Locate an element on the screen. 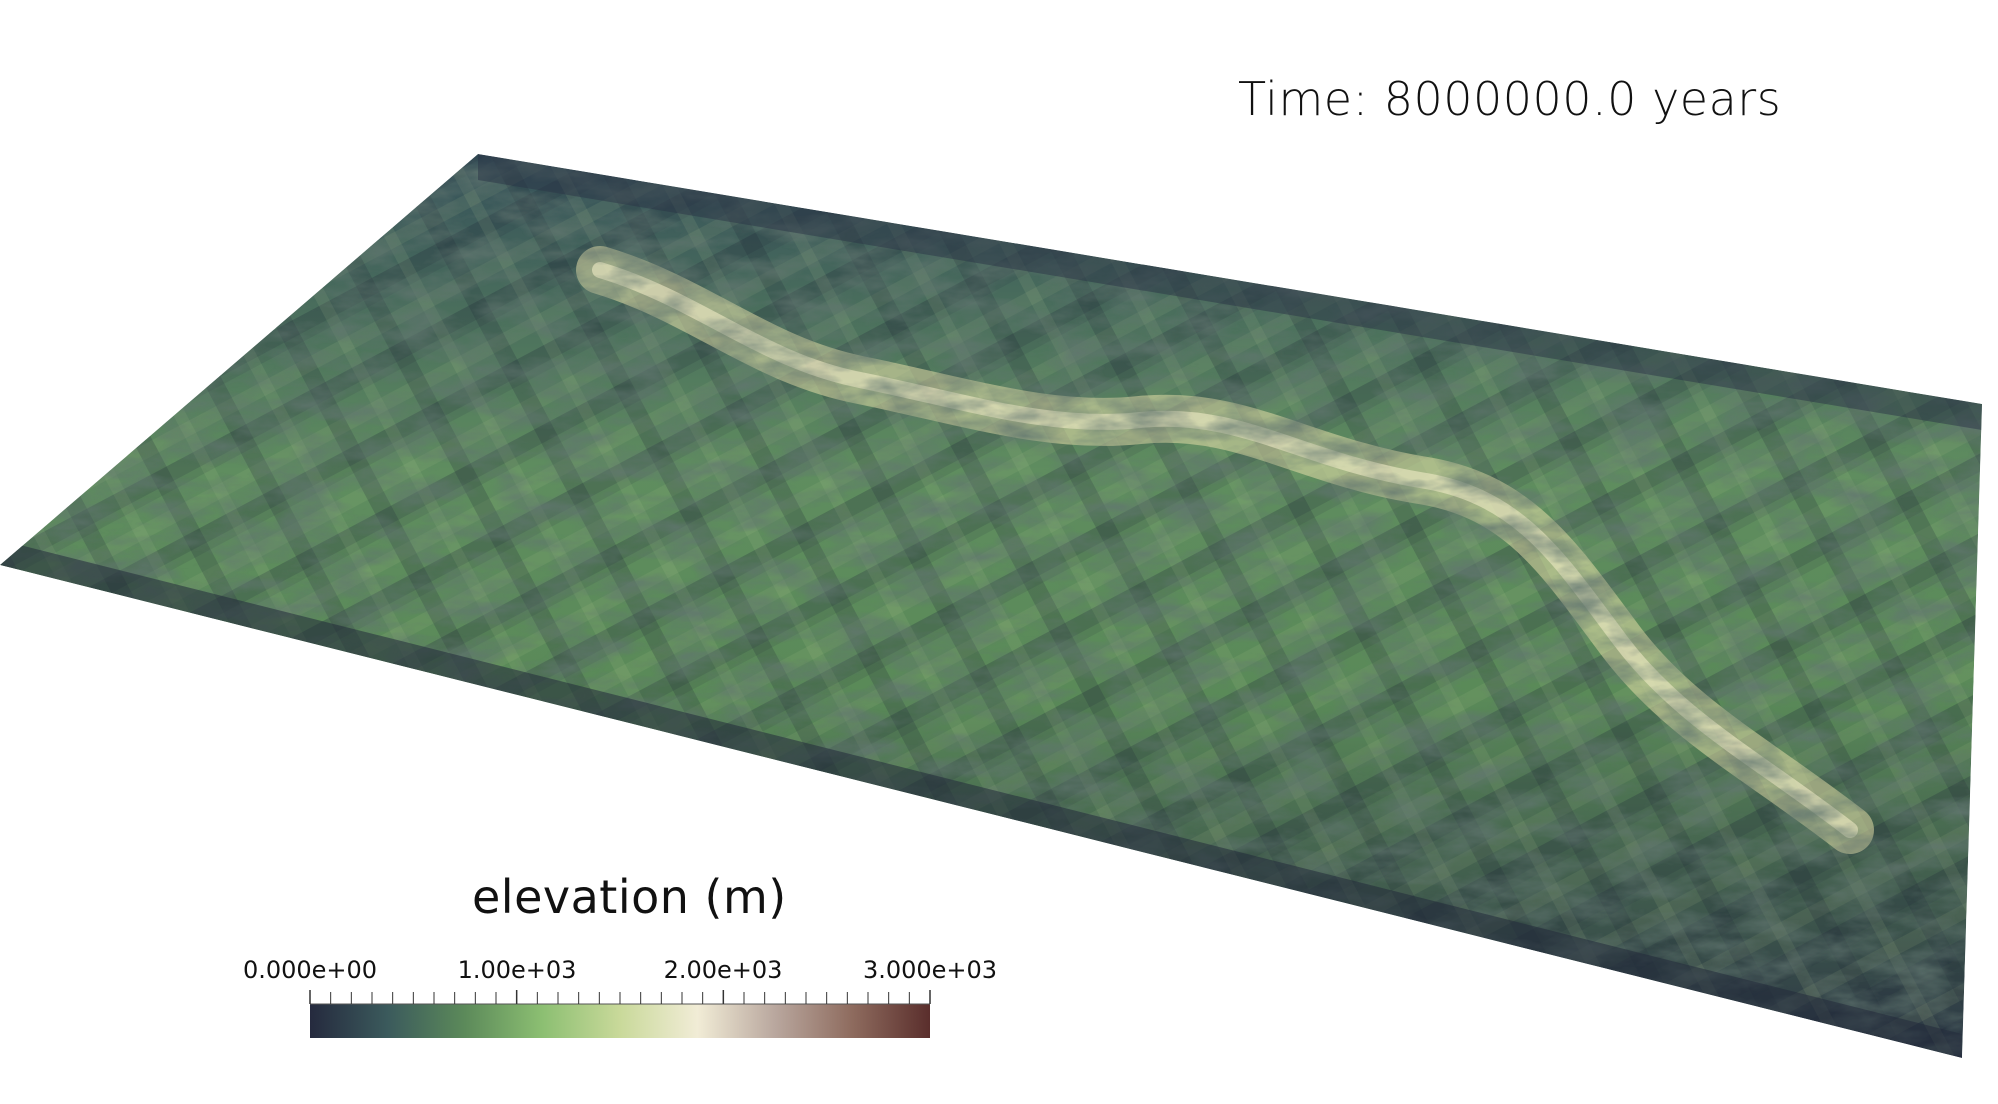 The height and width of the screenshot is (1104, 1998). colorbar-tick-label-1: 1.00e+03 is located at coordinates (517, 970).